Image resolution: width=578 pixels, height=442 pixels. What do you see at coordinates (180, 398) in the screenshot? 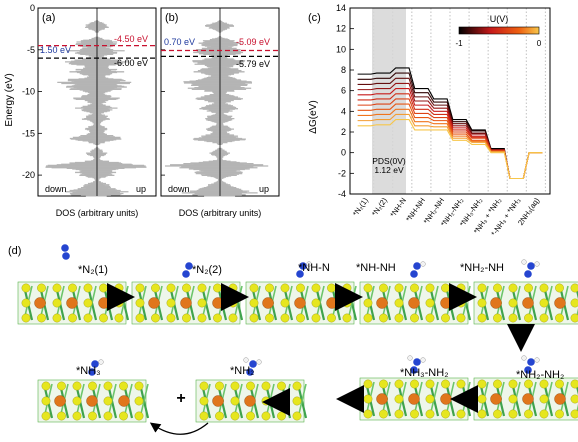
I see `plus-sign: +` at bounding box center [180, 398].